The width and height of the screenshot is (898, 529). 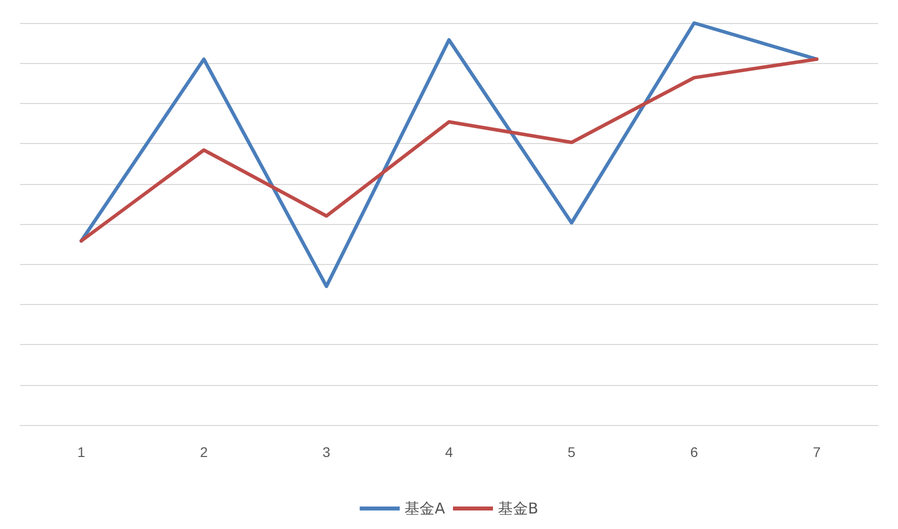 What do you see at coordinates (518, 509) in the screenshot?
I see `legend-label: 基金B` at bounding box center [518, 509].